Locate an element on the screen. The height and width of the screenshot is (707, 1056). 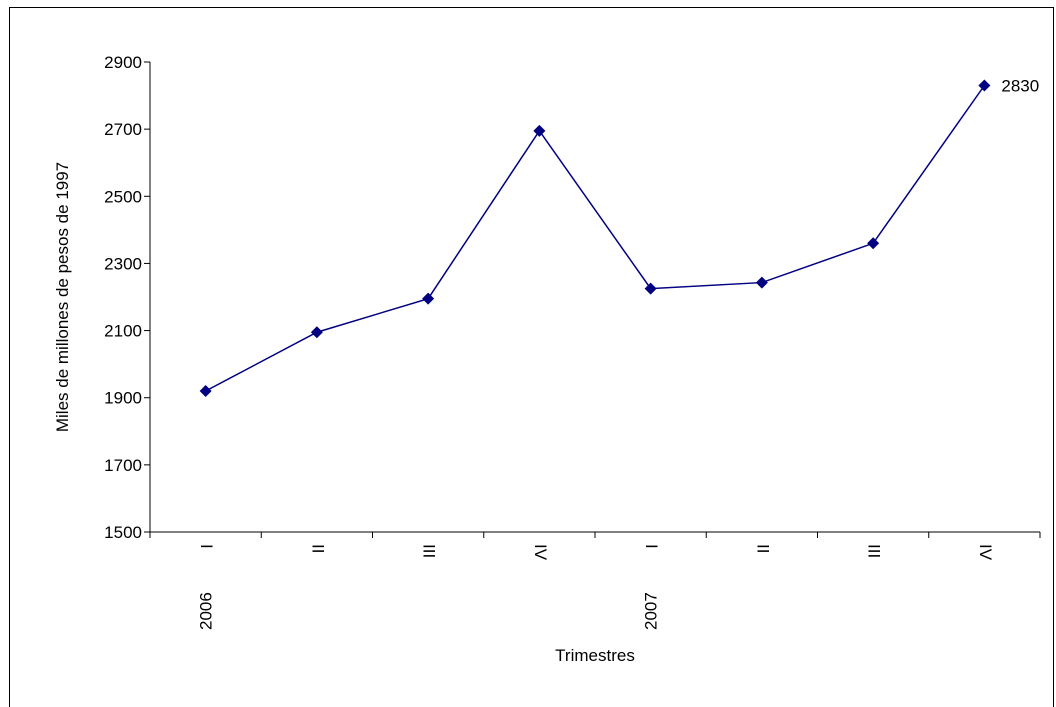
y-tick-label: 2900 is located at coordinates (123, 62).